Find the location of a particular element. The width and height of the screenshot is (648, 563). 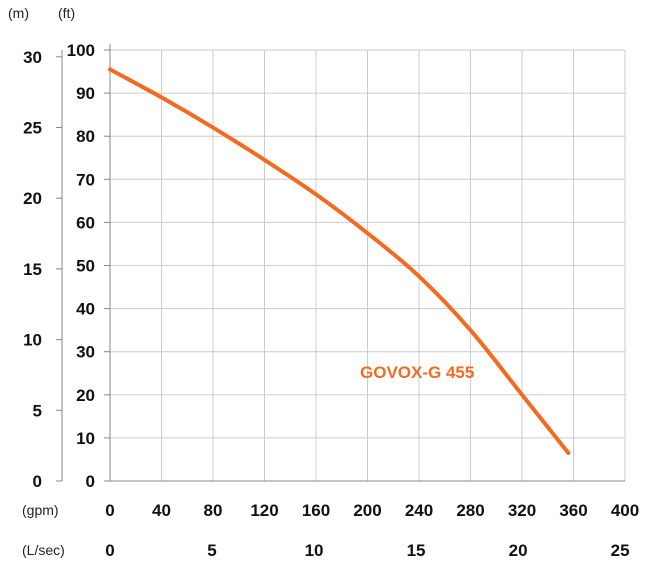

tick-label-m: 15 is located at coordinates (32, 269).